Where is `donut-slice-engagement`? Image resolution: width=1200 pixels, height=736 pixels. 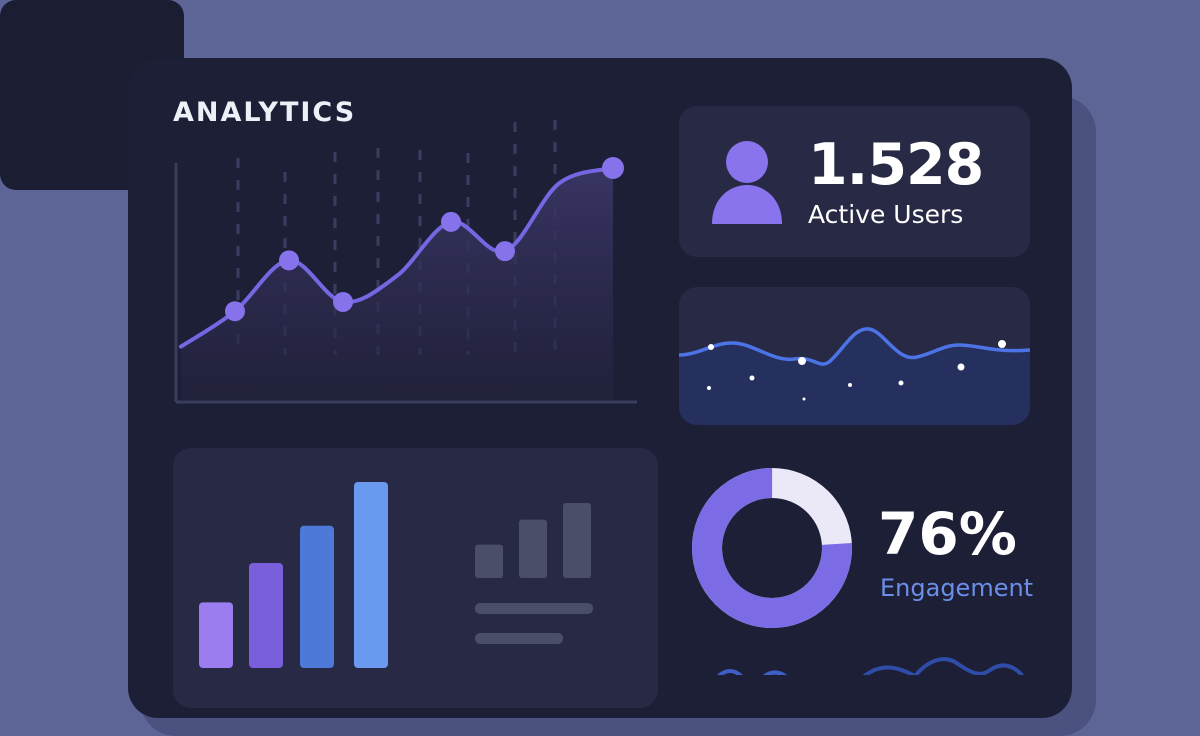
donut-slice-engagement is located at coordinates (772, 548).